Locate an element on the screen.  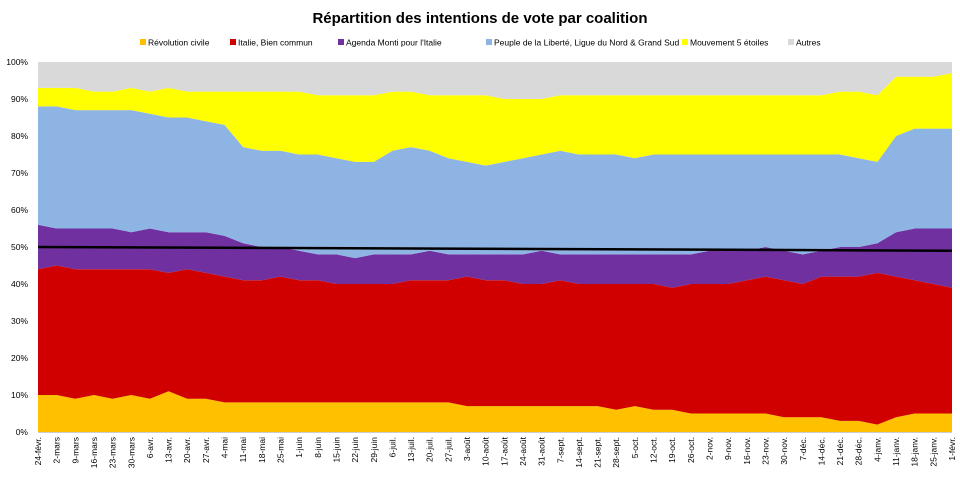
x-tick-label: 27-avr. is located at coordinates (206, 450).